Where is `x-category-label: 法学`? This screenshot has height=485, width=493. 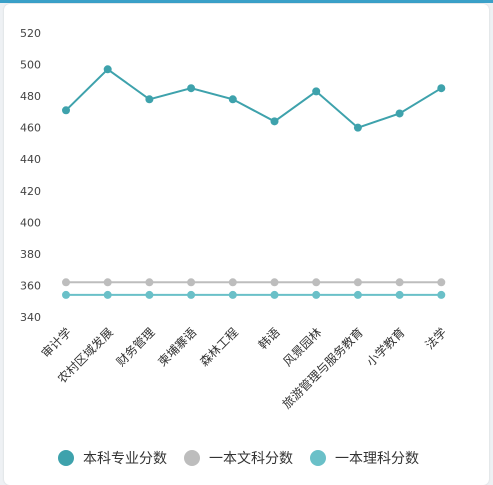 x-category-label: 法学 is located at coordinates (436, 339).